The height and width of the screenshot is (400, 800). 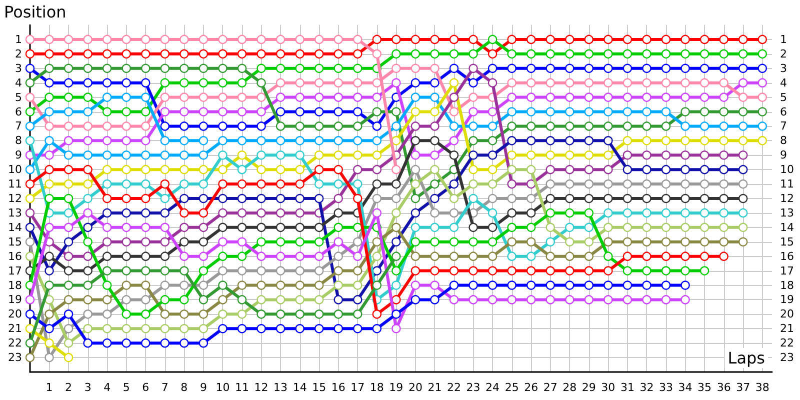 I want to click on y-tick-label: 15, so click(x=15, y=241).